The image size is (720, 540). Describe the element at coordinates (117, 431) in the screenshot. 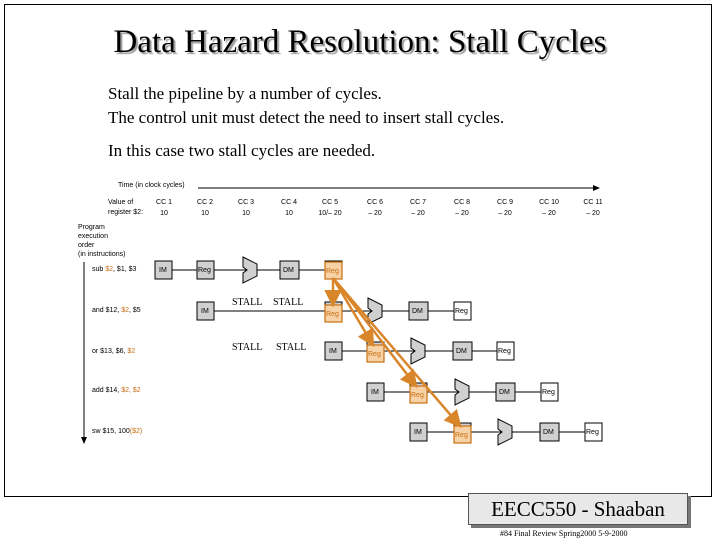

I see `instruction-sw: sw $15, 100($2)` at that location.